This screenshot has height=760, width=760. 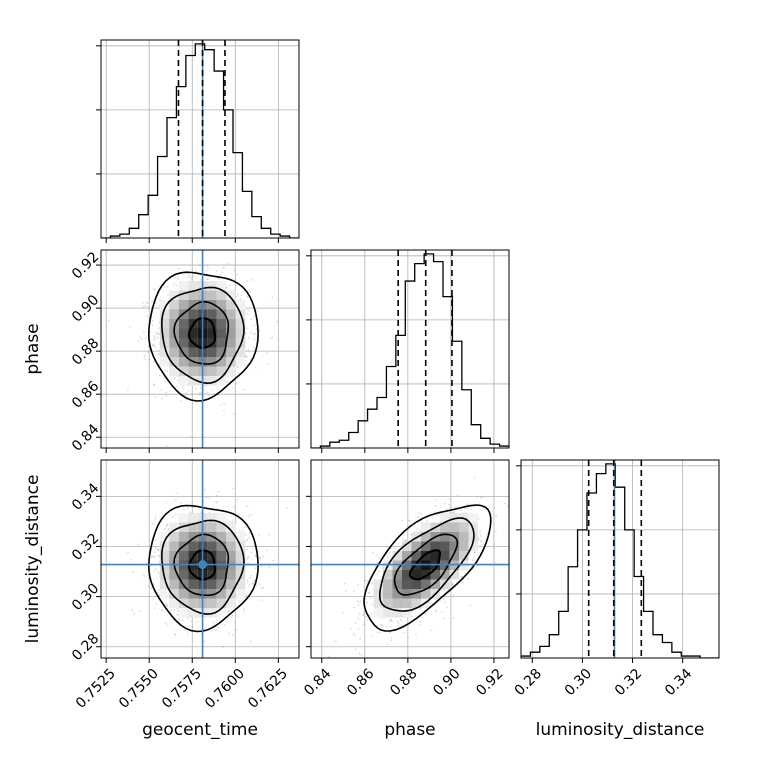 What do you see at coordinates (96, 689) in the screenshot?
I see `x-tick-label: 0.7525` at bounding box center [96, 689].